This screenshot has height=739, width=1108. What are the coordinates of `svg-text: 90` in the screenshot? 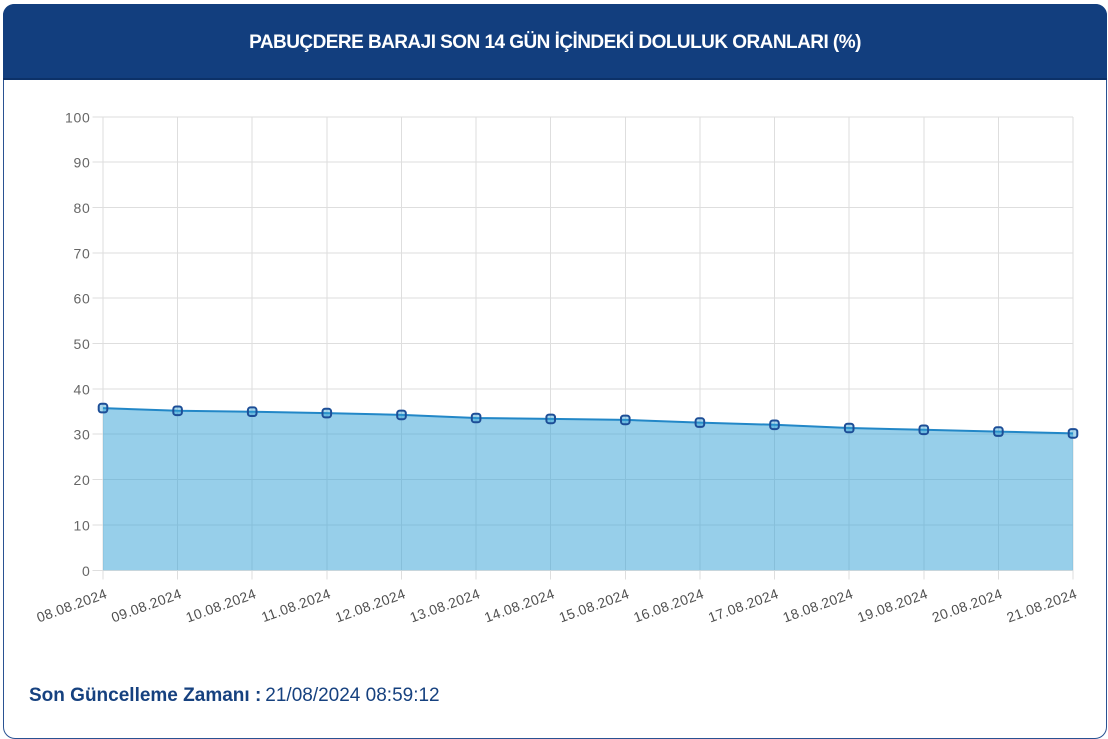 It's located at (82, 163).